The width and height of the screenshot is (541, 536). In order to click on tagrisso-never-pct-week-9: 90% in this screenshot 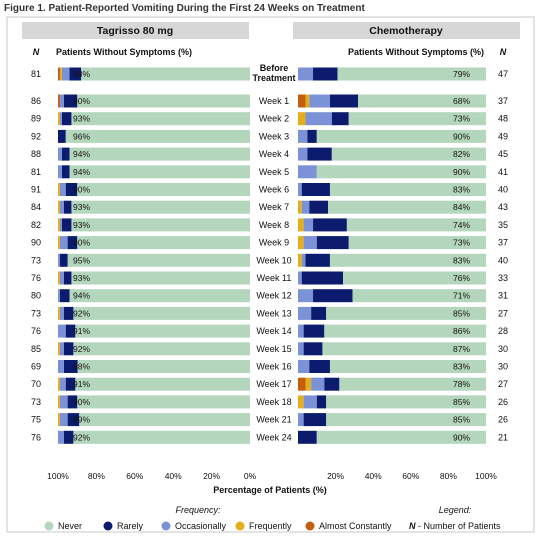, I will do `click(81, 243)`.